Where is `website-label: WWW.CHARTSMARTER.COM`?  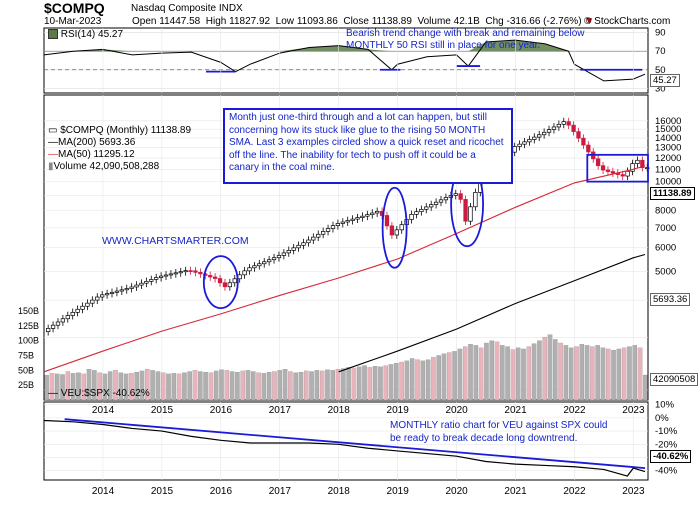 website-label: WWW.CHARTSMARTER.COM is located at coordinates (175, 241).